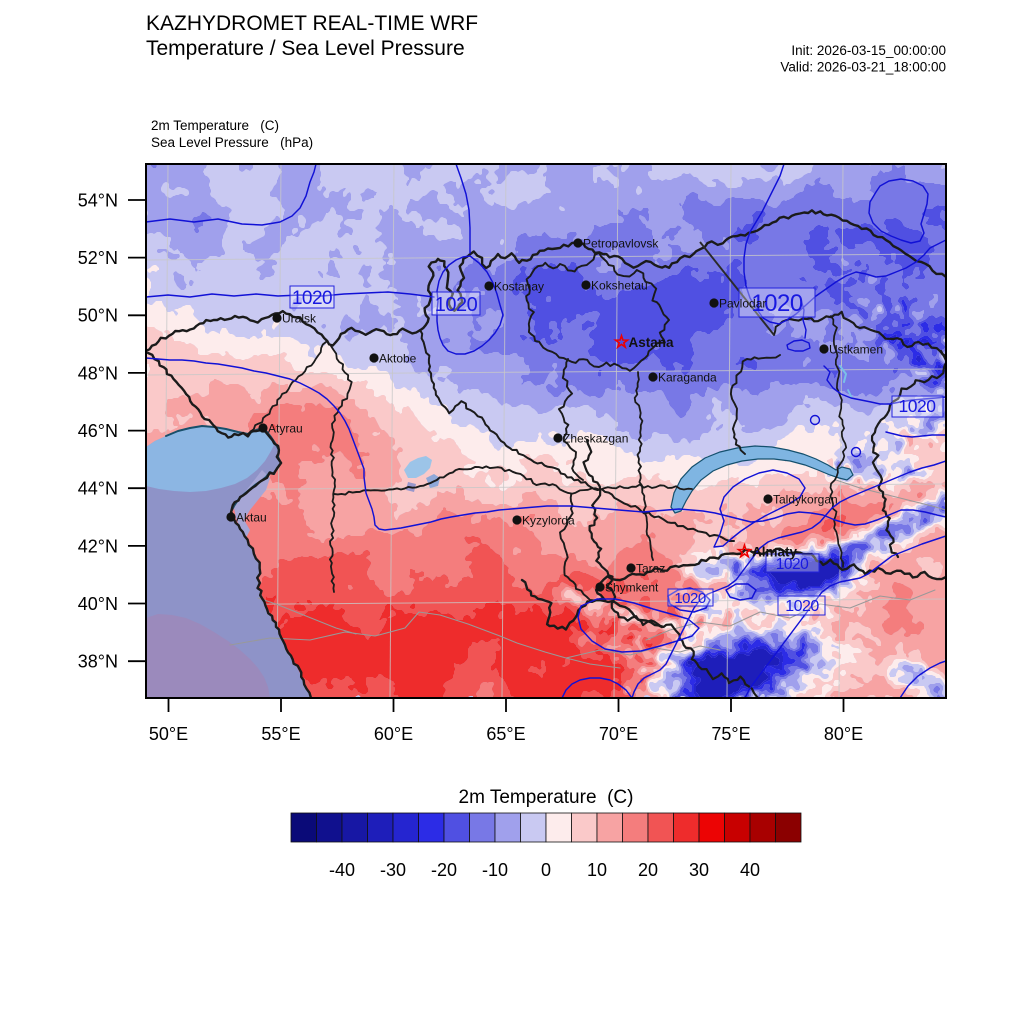  Describe the element at coordinates (232, 142) in the screenshot. I see `svg-text: Sea Level Pressure (hPa)` at that location.